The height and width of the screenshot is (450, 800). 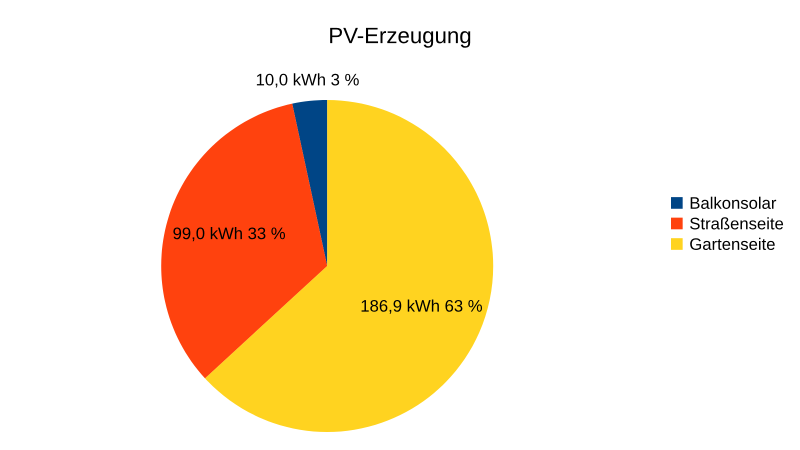 What do you see at coordinates (733, 202) in the screenshot?
I see `legend-label: Balkonsolar` at bounding box center [733, 202].